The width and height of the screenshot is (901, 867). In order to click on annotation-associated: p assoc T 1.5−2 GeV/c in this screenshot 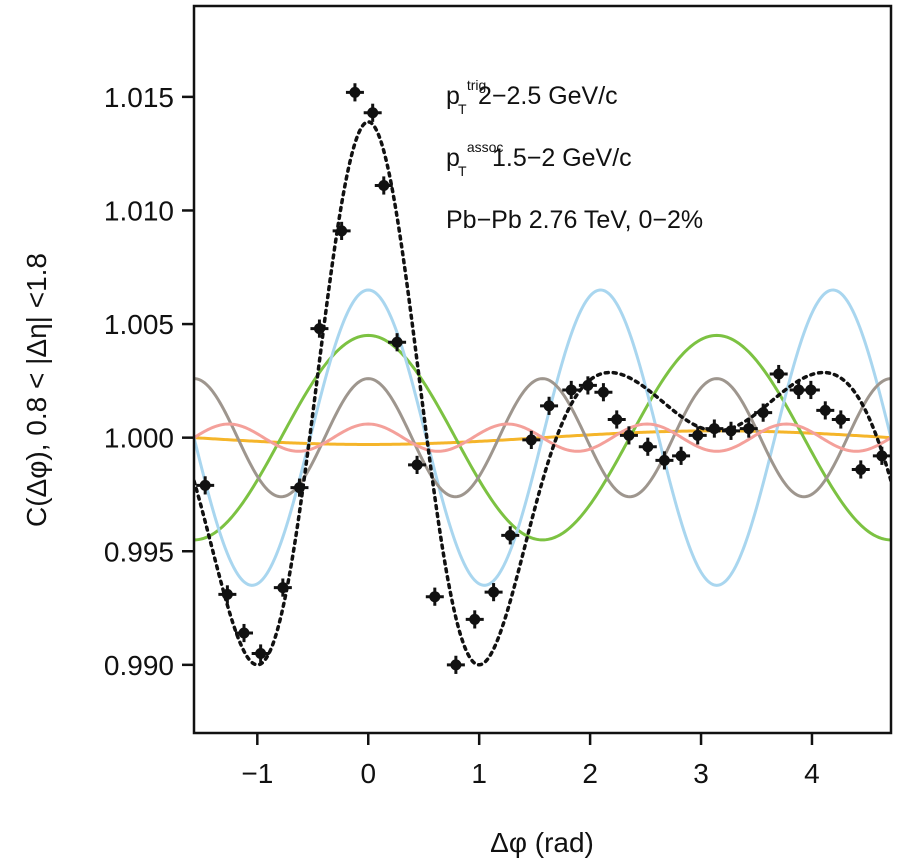, I will do `click(539, 156)`.